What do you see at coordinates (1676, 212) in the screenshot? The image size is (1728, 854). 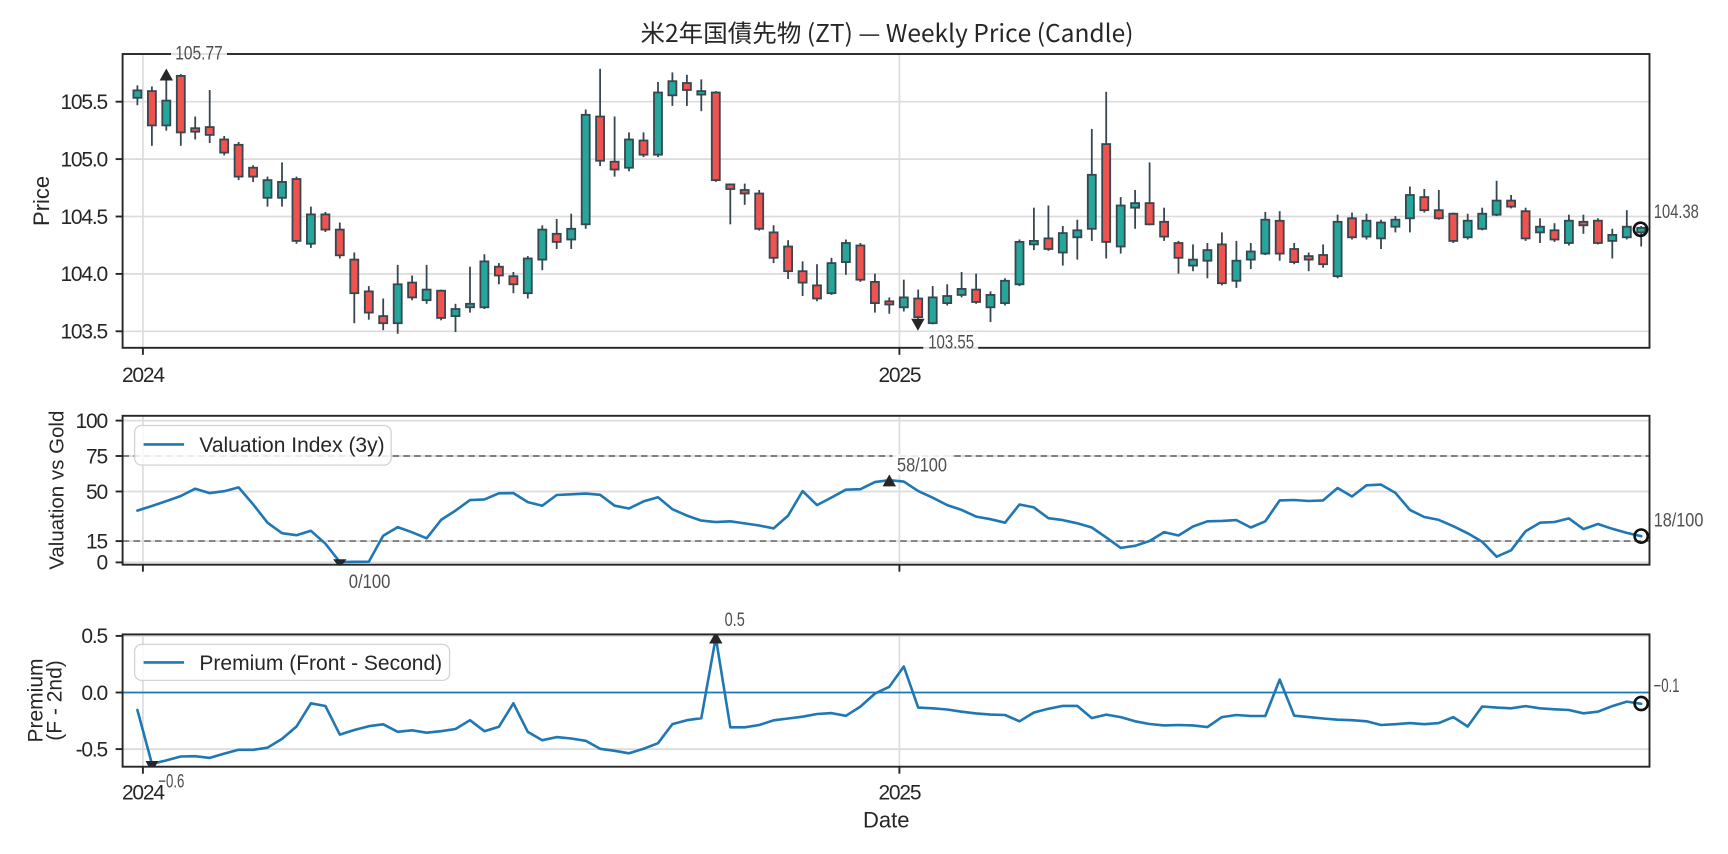 I see `svg-text: 104.38` at bounding box center [1676, 212].